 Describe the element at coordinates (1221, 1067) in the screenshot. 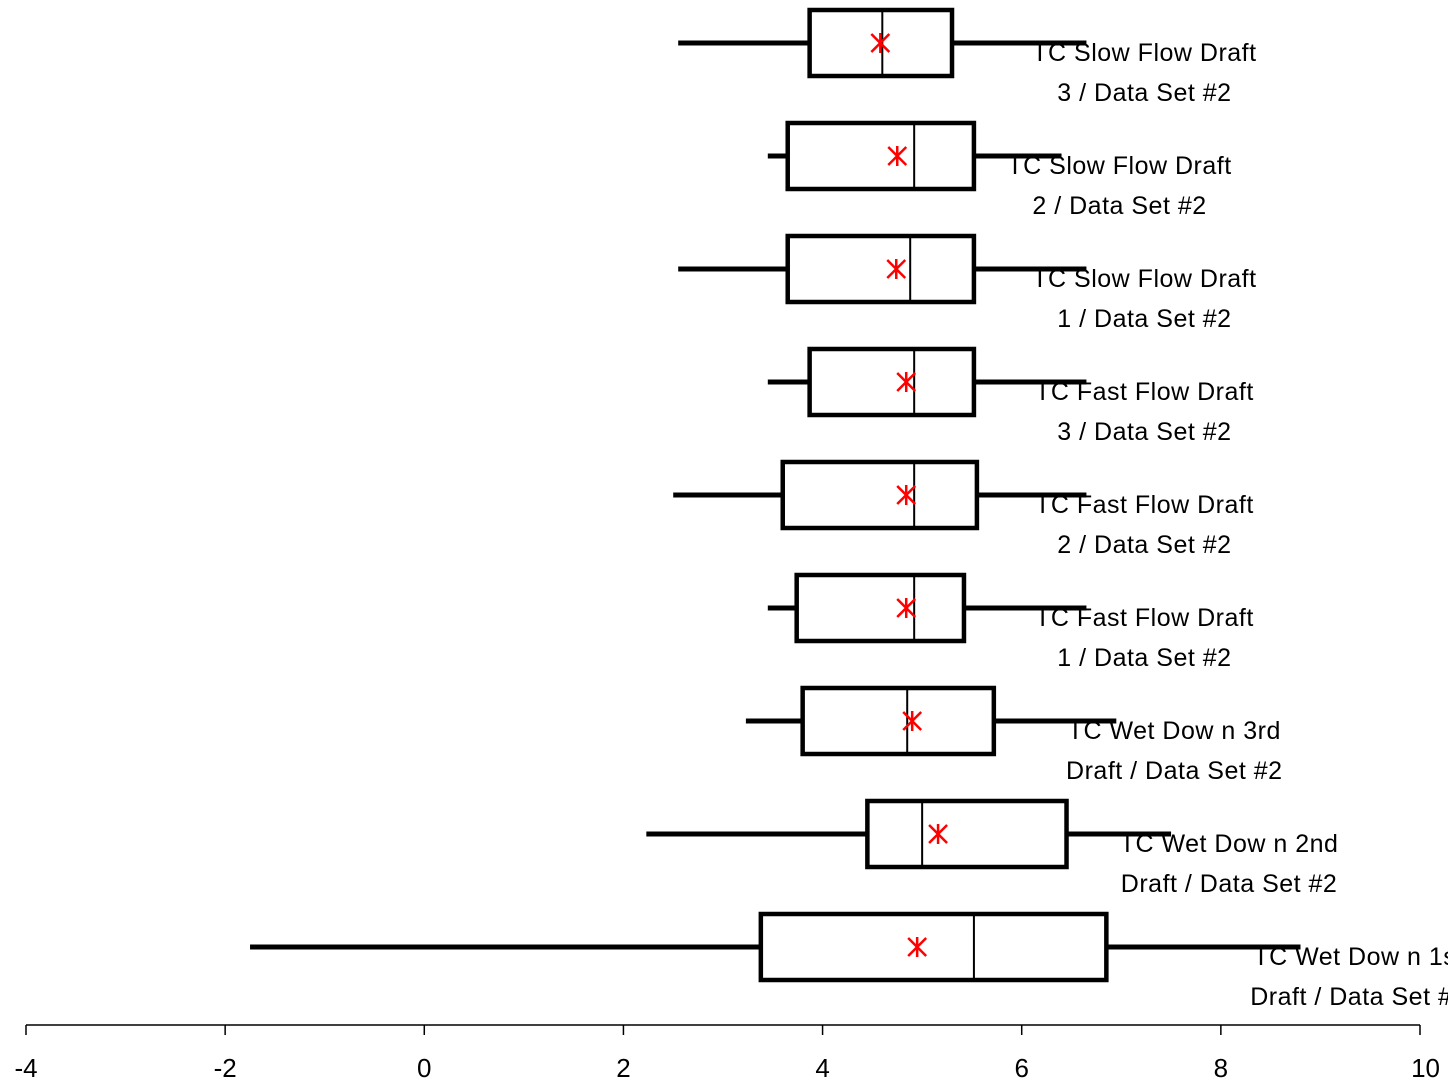

I see `x-tick-label: 8` at that location.